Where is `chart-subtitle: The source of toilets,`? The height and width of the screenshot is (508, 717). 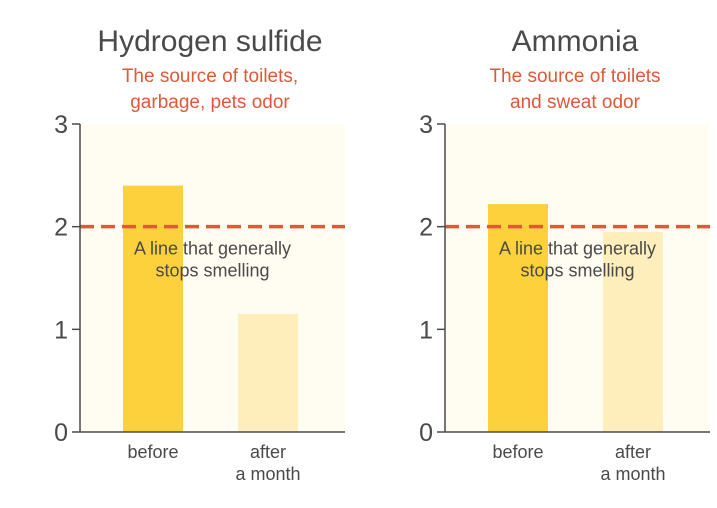
chart-subtitle: The source of toilets, is located at coordinates (210, 76).